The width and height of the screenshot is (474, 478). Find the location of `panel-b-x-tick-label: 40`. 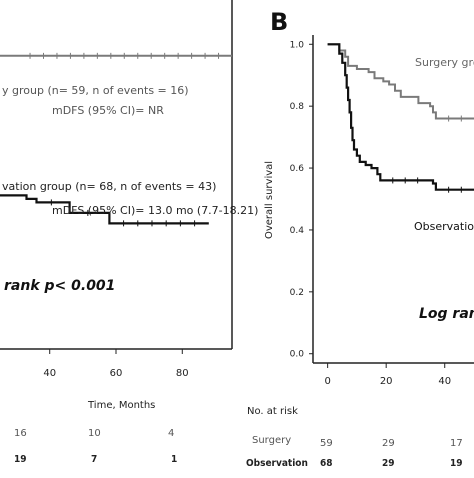

panel-b-x-tick-label: 40 is located at coordinates (444, 381).